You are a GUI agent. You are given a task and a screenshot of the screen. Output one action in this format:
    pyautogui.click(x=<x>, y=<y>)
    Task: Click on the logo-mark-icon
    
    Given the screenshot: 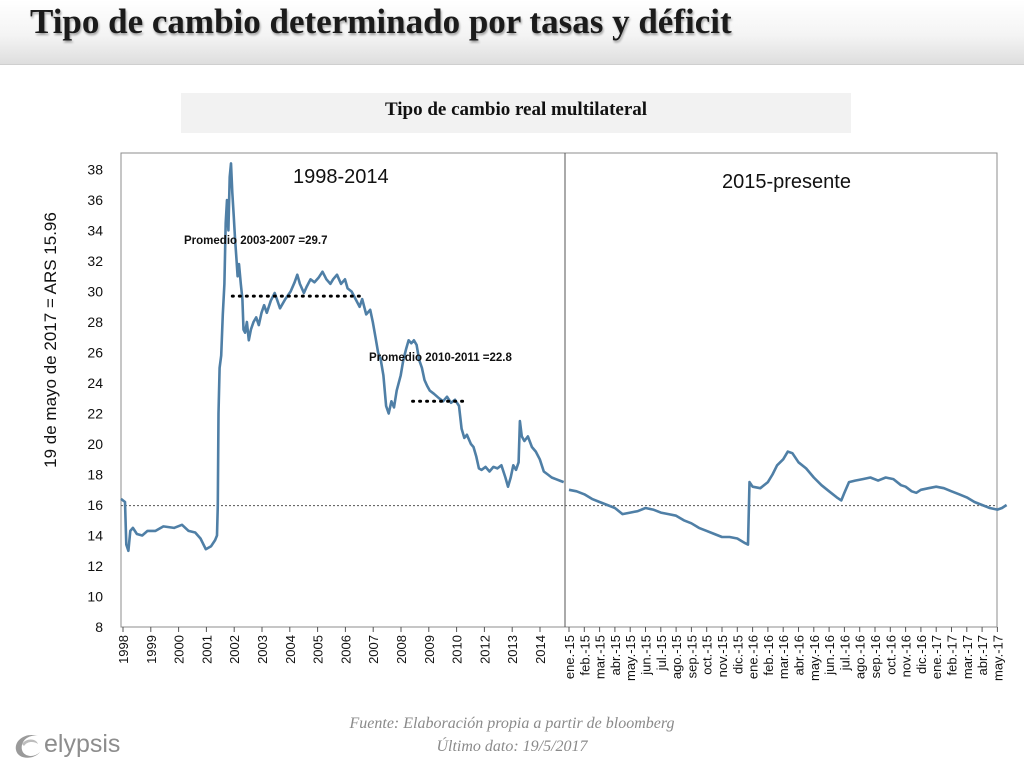 What is the action you would take?
    pyautogui.click(x=27, y=746)
    